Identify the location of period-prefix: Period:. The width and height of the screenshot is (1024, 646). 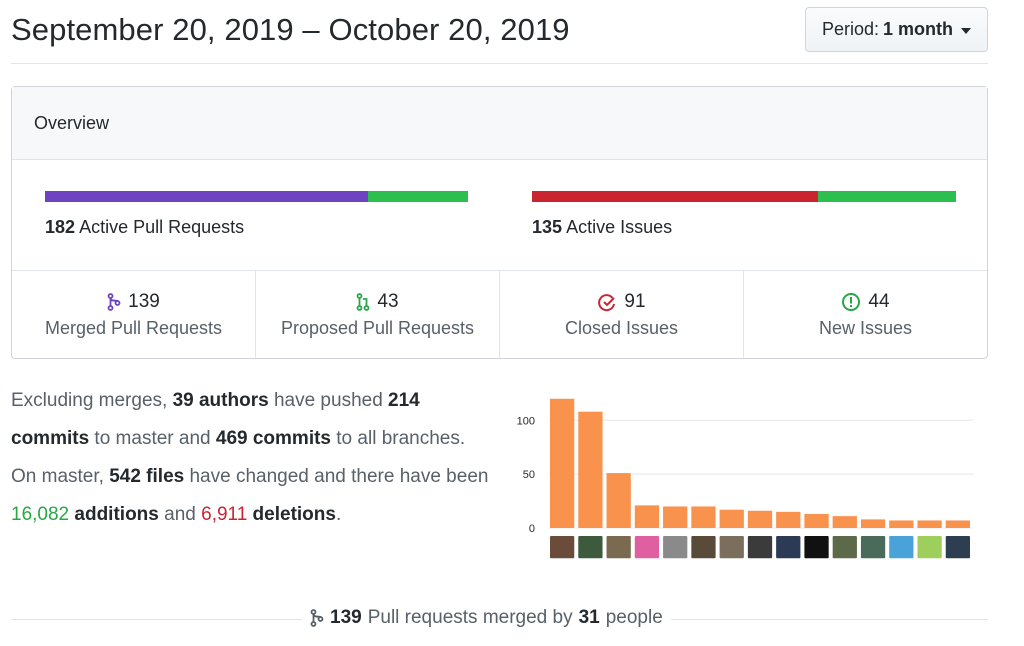
(850, 29).